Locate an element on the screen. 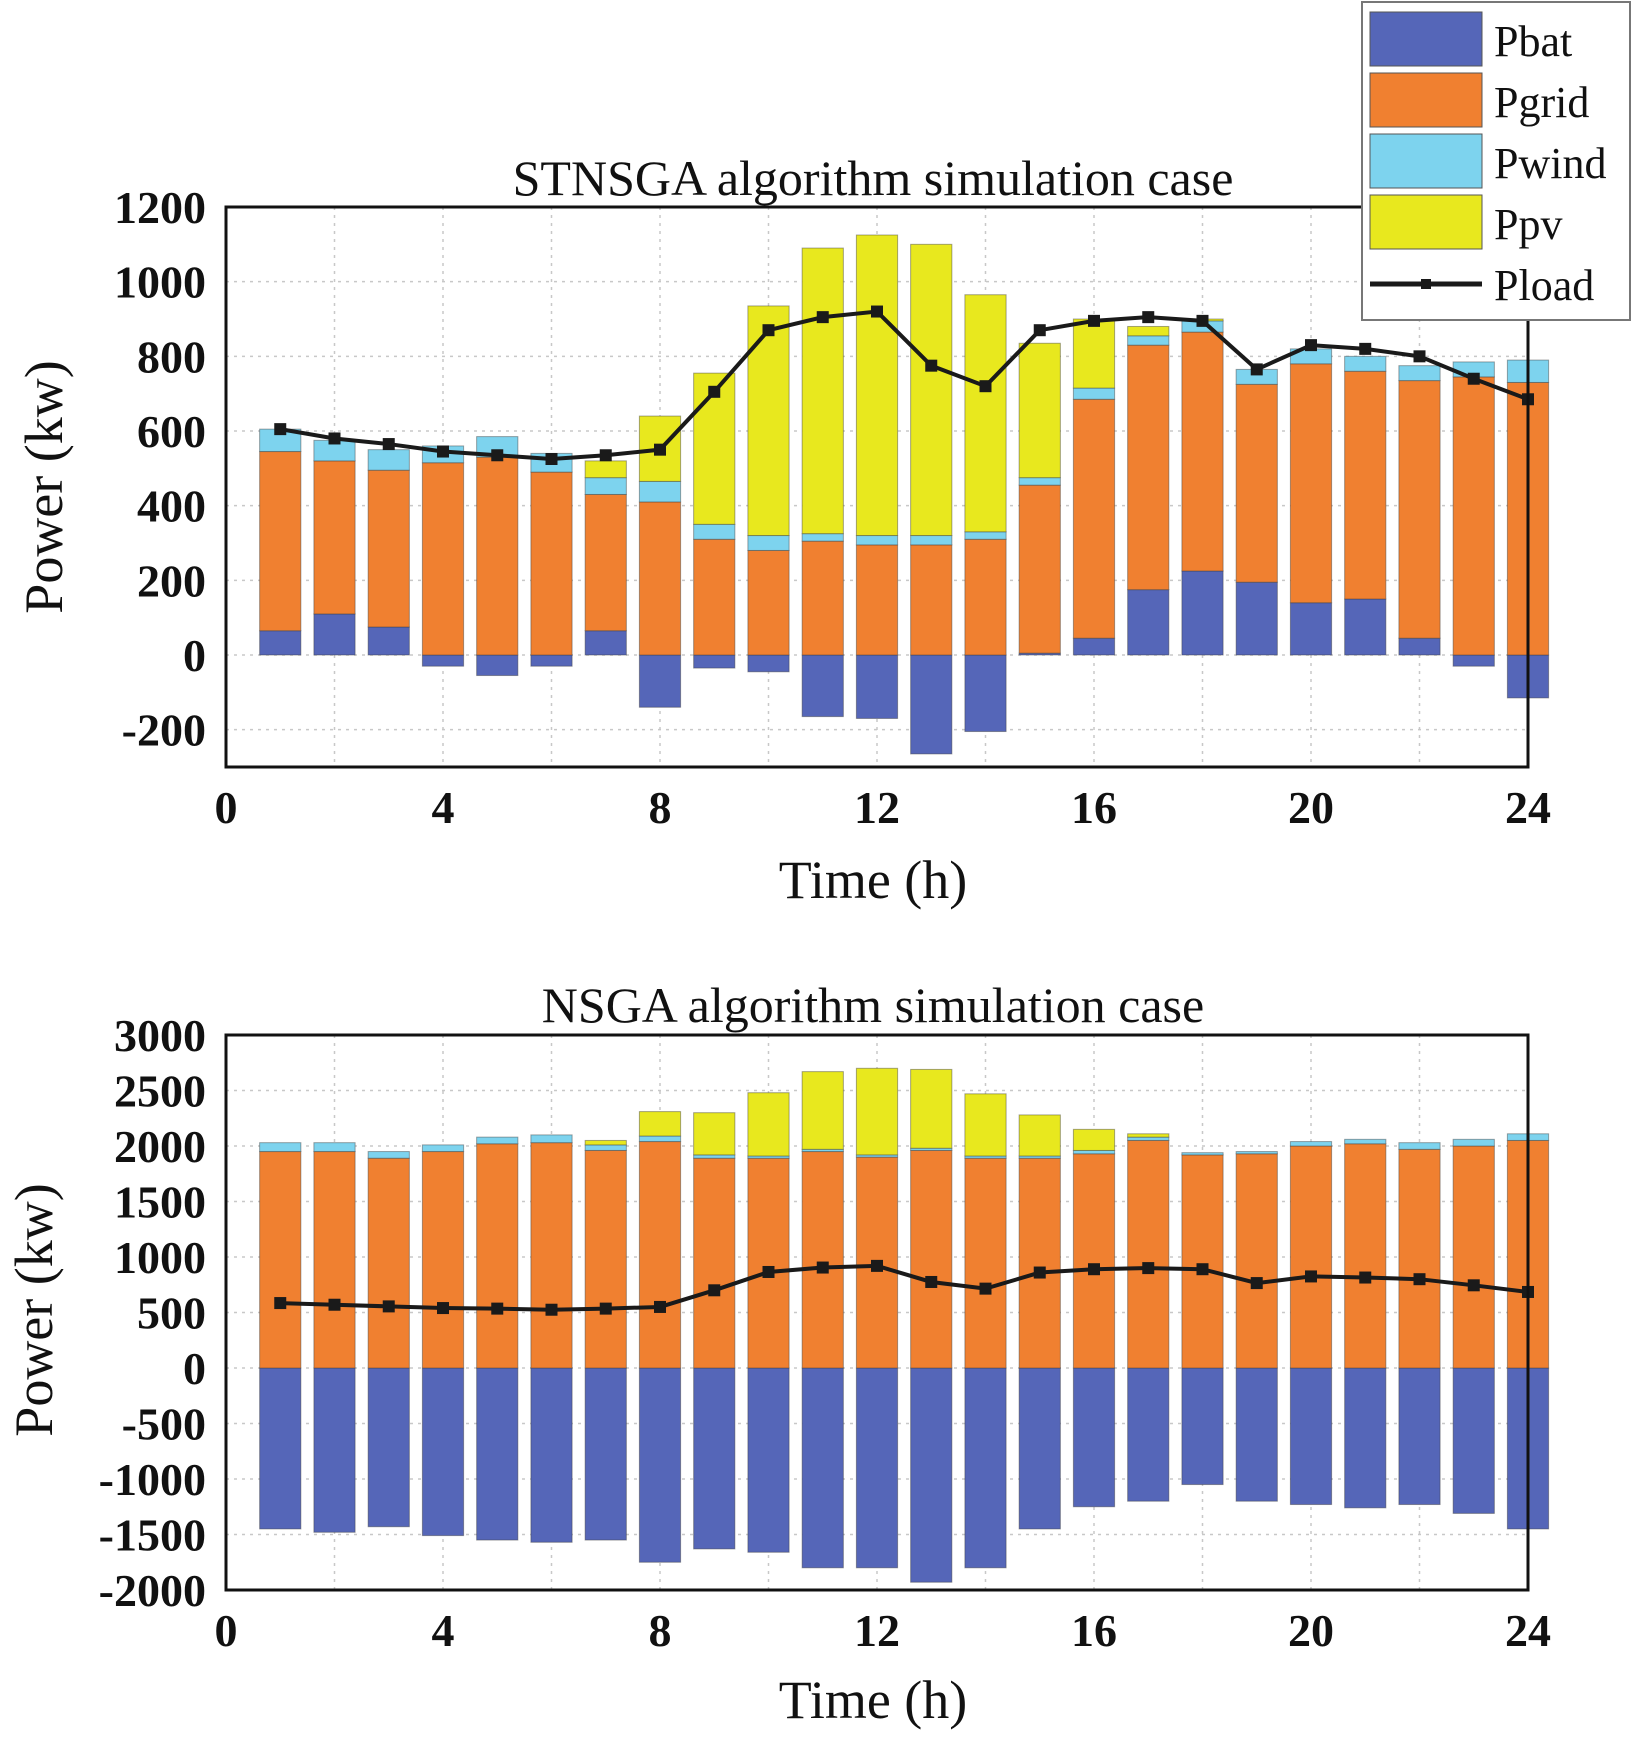 The width and height of the screenshot is (1645, 1737). legend: Pbat Pgrid Pwind Ppv Pload is located at coordinates (1496, 161).